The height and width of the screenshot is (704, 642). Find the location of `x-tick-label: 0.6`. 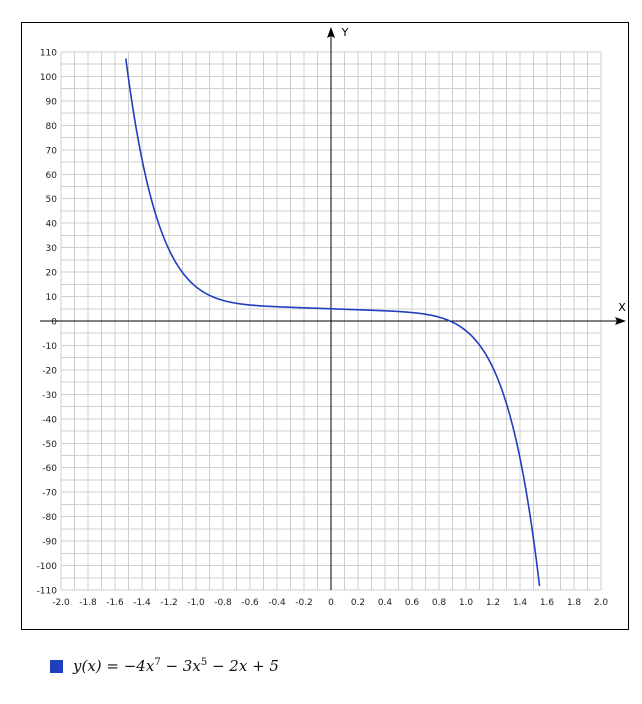

x-tick-label: 0.6 is located at coordinates (412, 603).